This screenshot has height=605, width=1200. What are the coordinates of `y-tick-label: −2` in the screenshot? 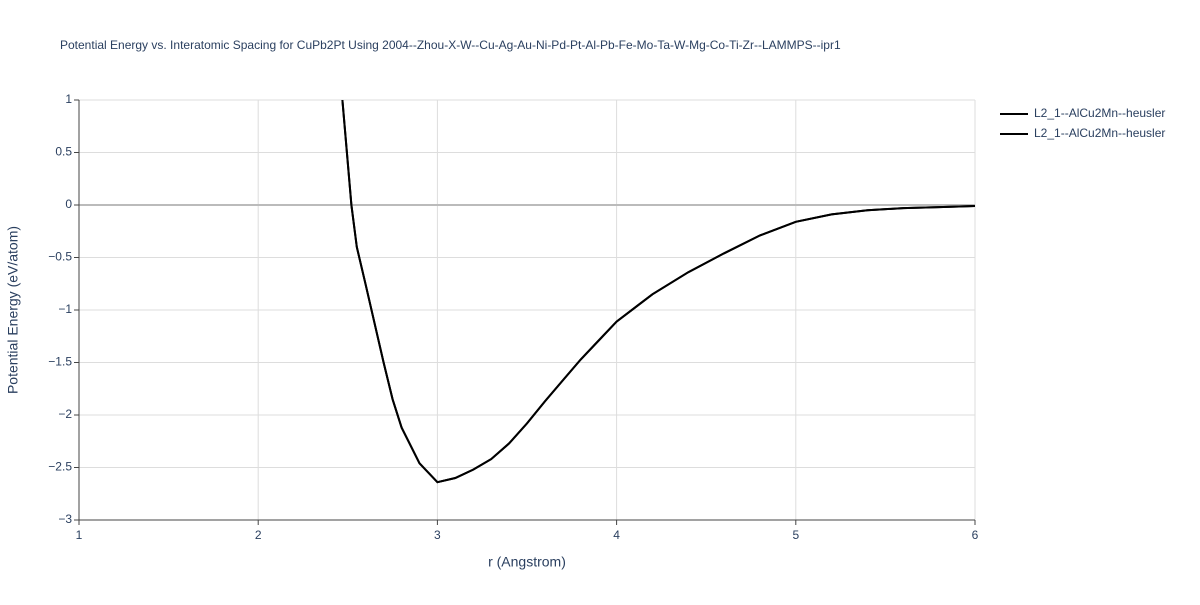 It's located at (65, 414).